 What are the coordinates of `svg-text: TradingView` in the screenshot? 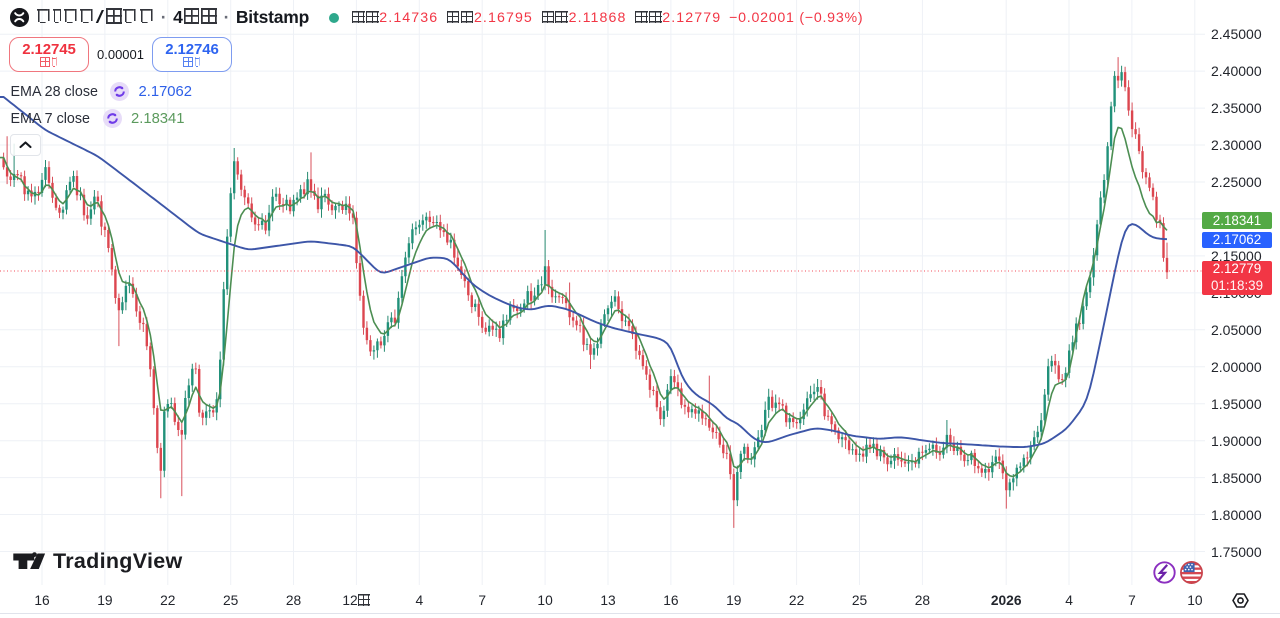 It's located at (118, 562).